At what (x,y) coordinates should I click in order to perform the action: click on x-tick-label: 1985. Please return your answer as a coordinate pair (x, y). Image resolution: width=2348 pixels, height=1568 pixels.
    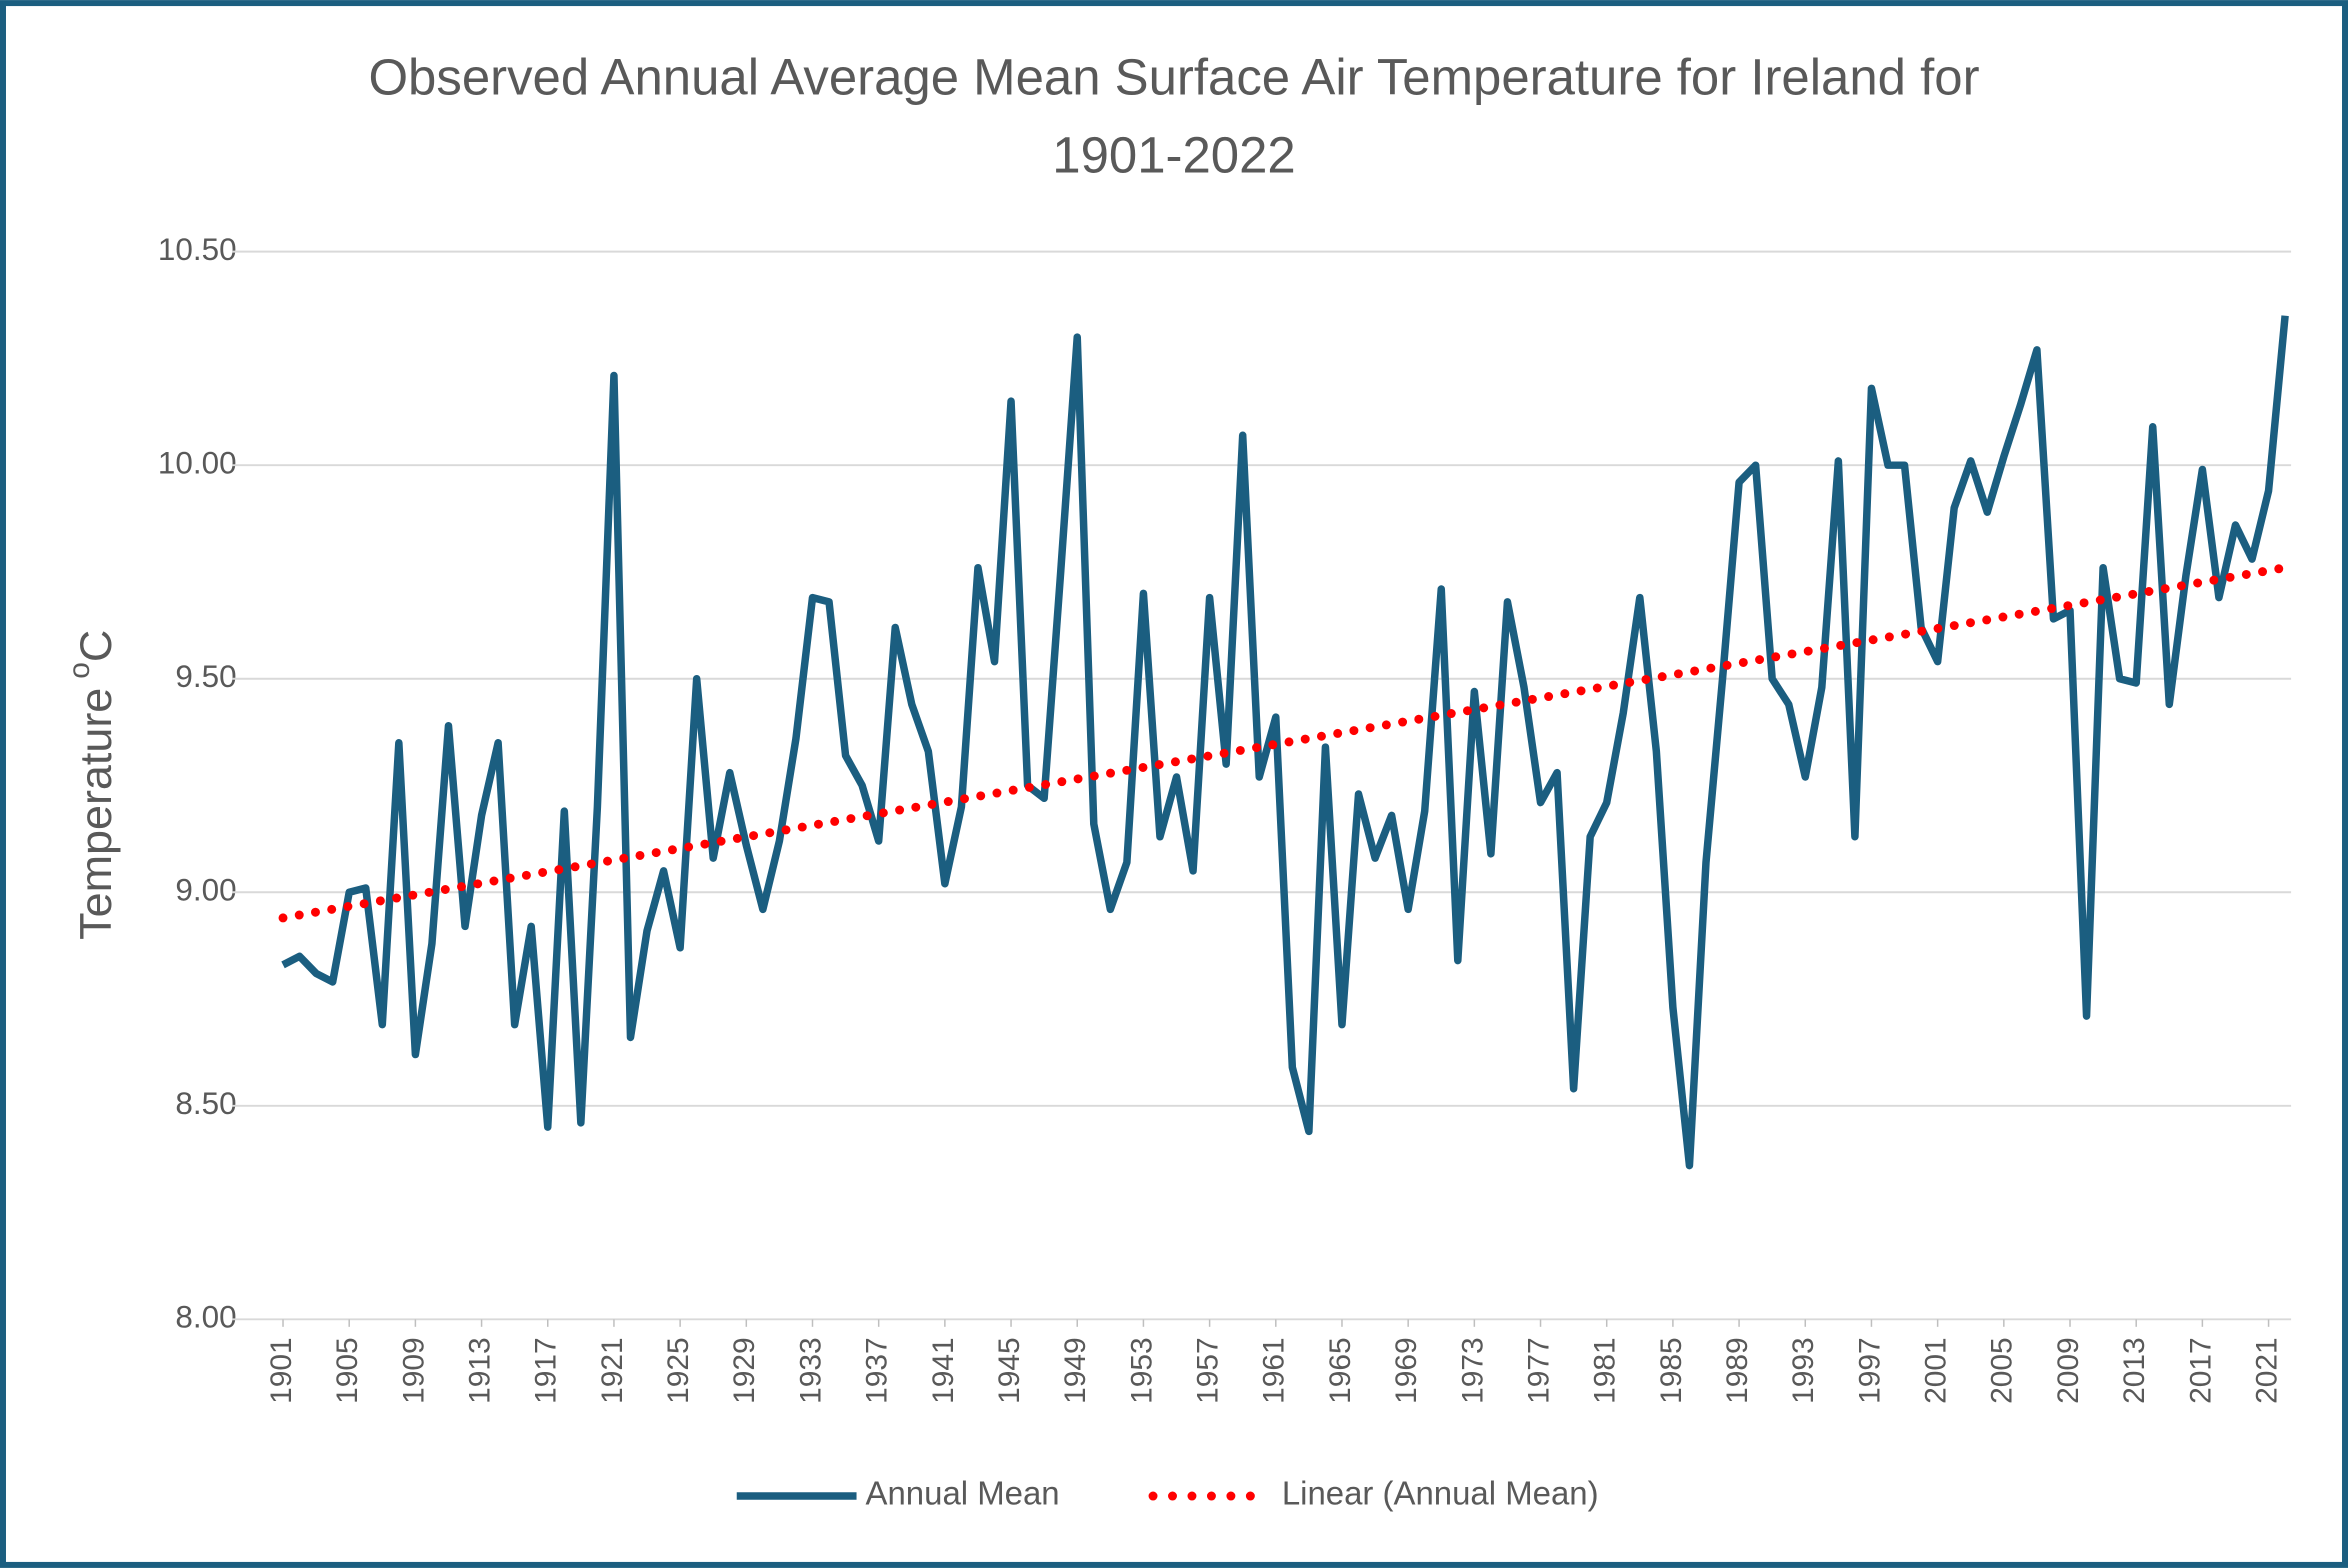
    Looking at the image, I should click on (1671, 1370).